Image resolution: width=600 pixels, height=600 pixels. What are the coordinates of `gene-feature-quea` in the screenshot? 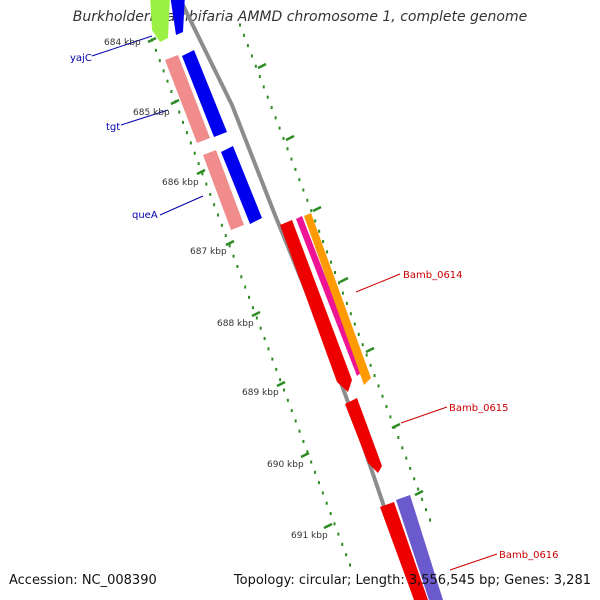 It's located at (223, 190).